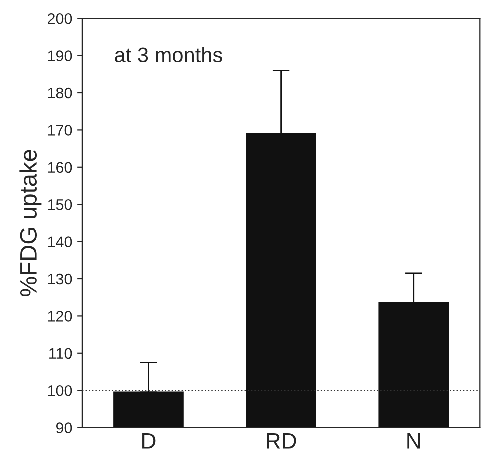 The image size is (485, 465). I want to click on x-tick-label: D, so click(149, 441).